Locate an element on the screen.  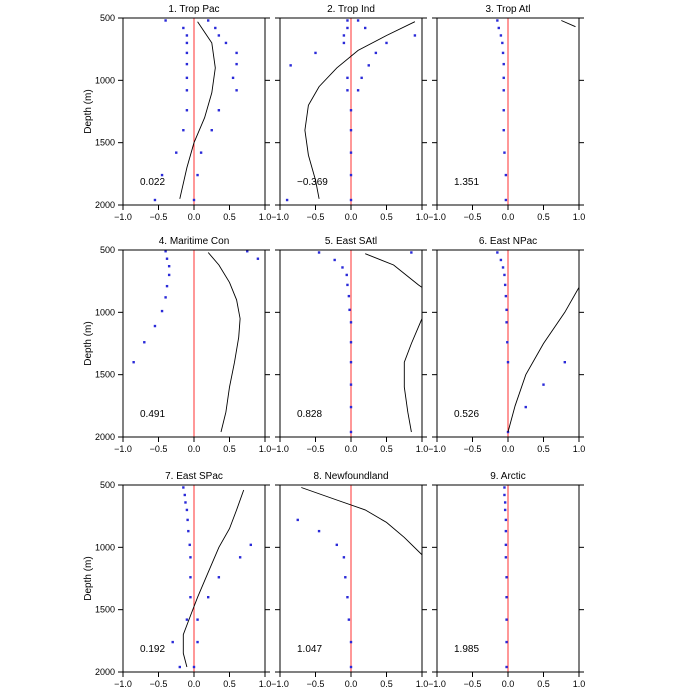
panel-annotation: 1.047 is located at coordinates (309, 649).